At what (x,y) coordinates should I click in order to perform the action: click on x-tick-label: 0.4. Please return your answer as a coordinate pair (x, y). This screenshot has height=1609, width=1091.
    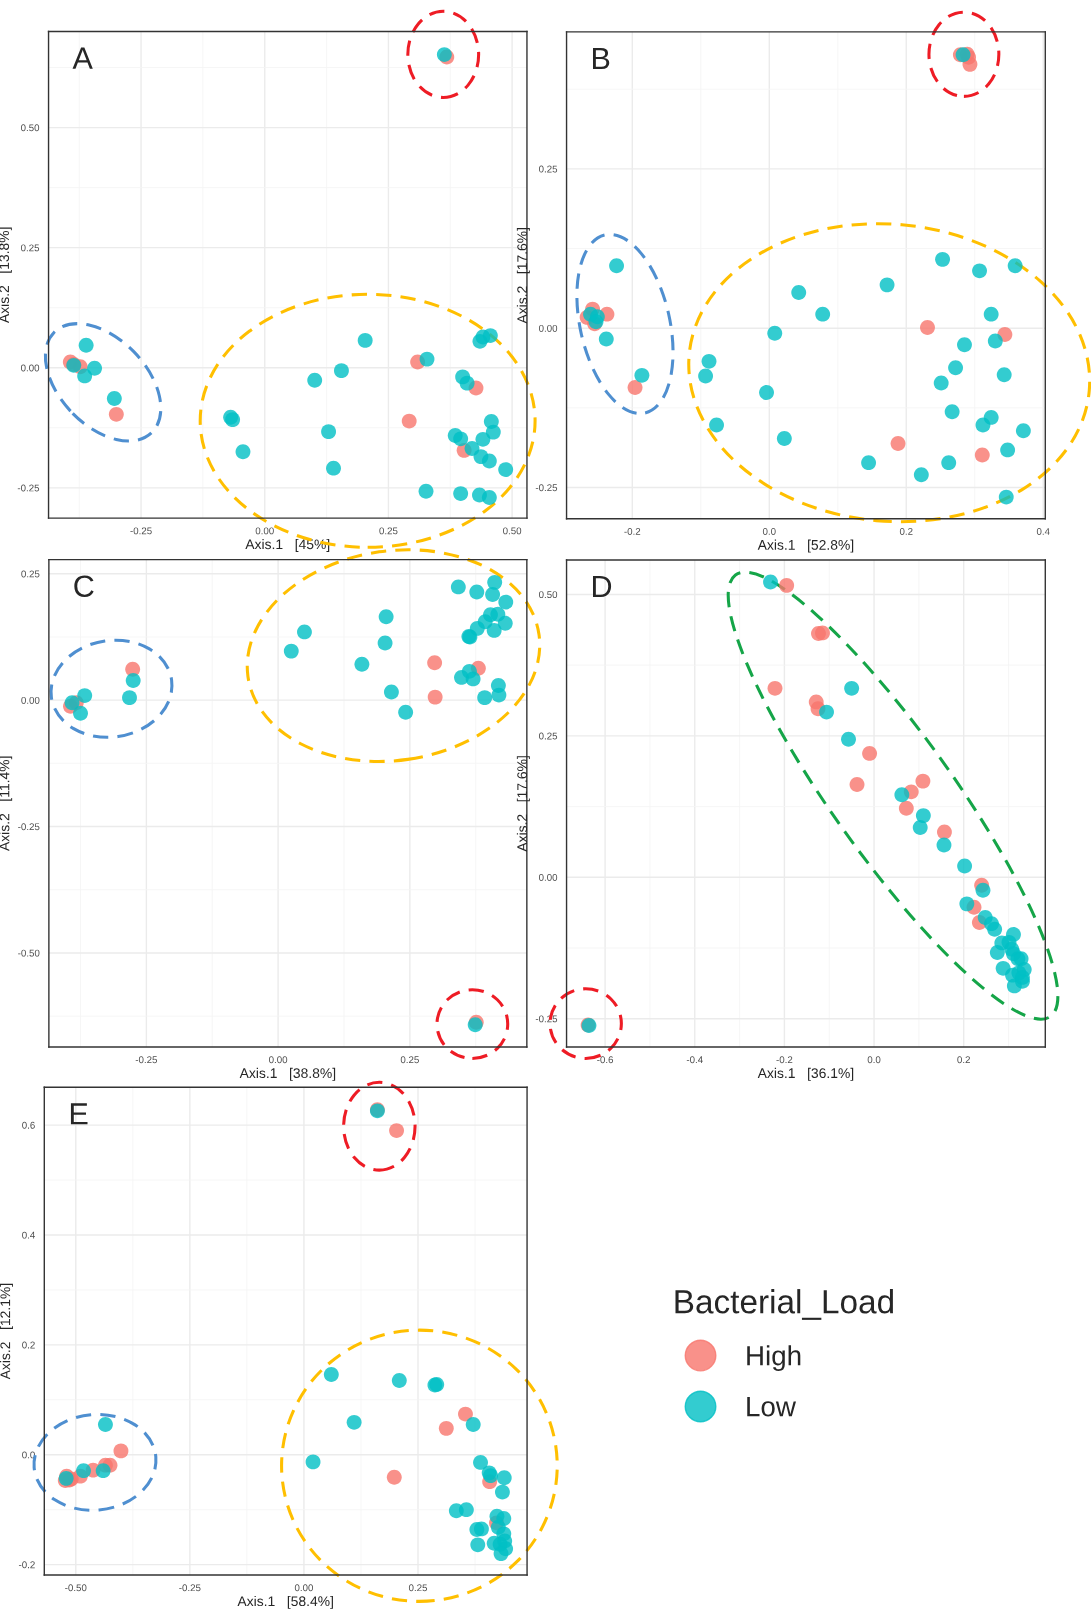
    Looking at the image, I should click on (1043, 531).